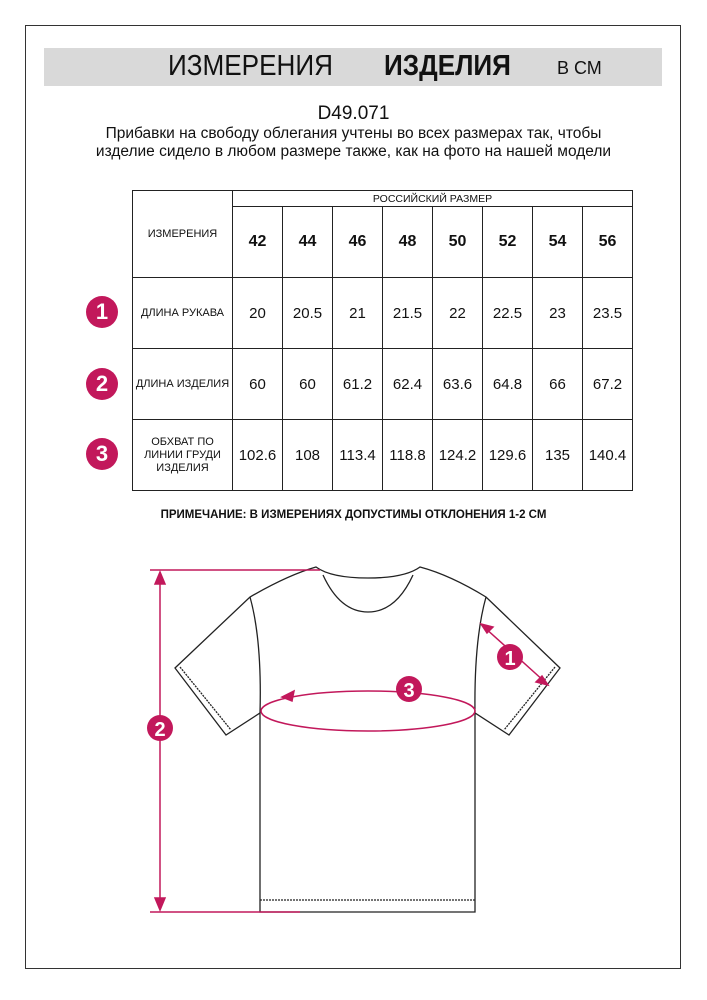 The width and height of the screenshot is (707, 1000). What do you see at coordinates (607, 313) in the screenshot?
I see `table-cell: 23.5` at bounding box center [607, 313].